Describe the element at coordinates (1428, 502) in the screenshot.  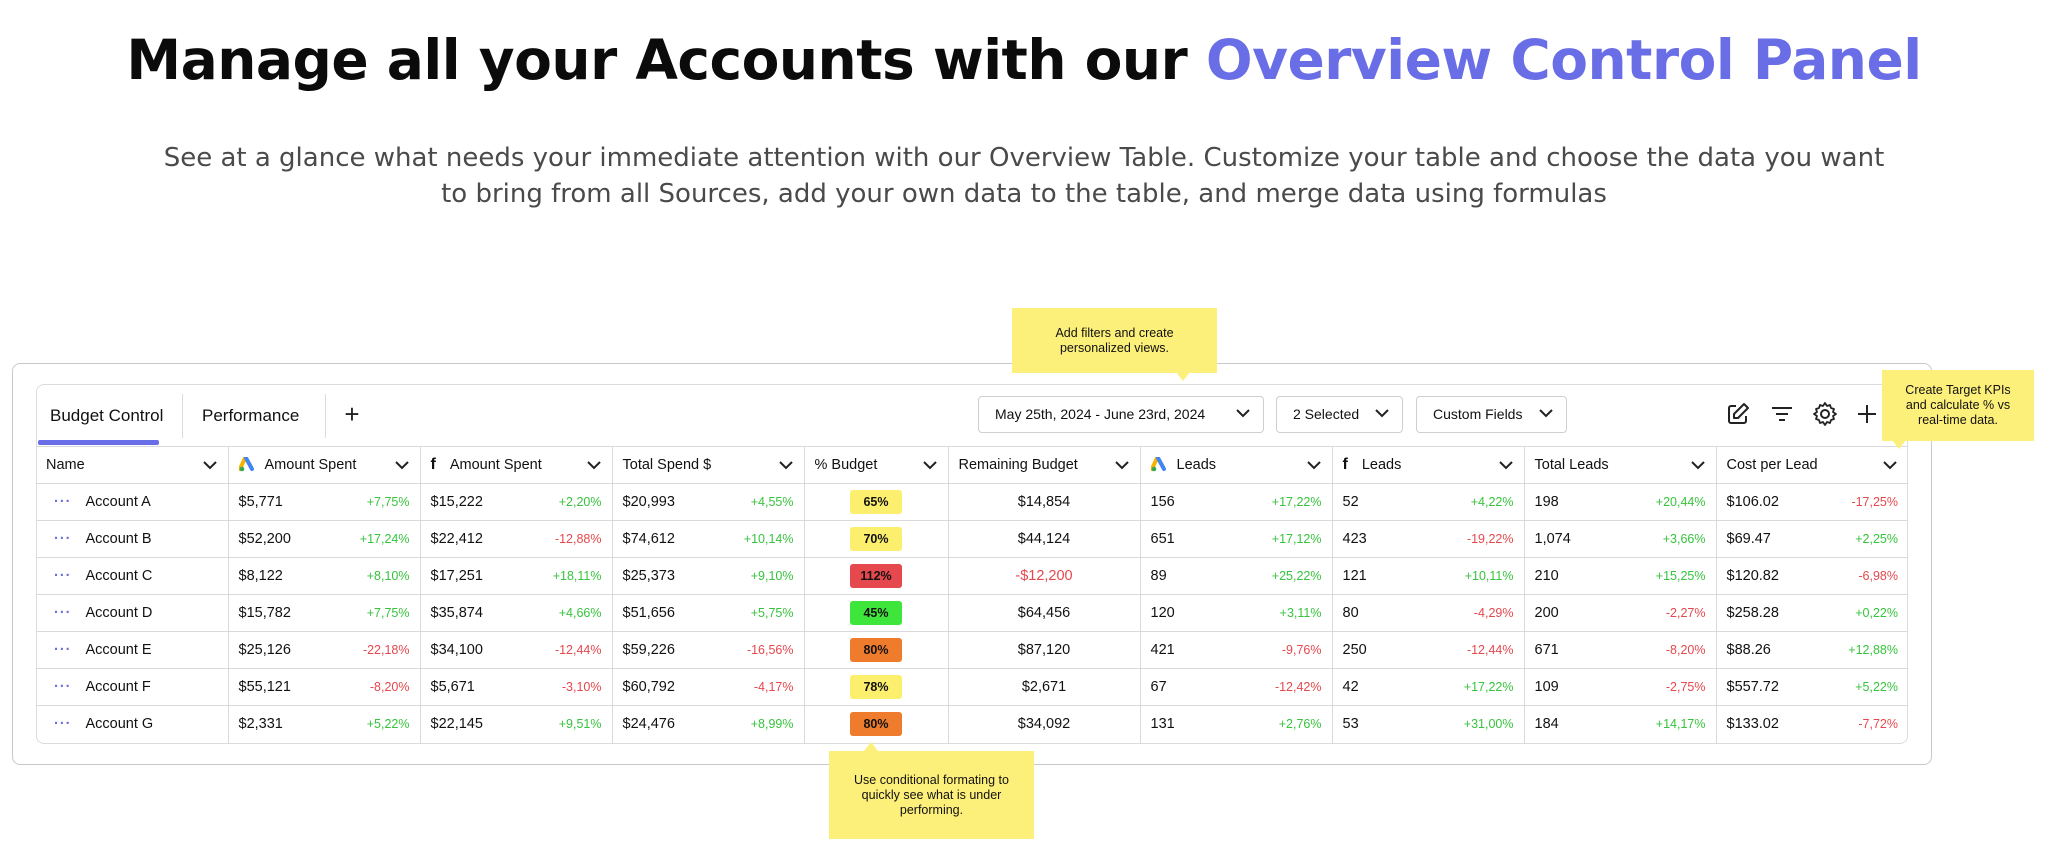
I see `facebook-leads-cell: 52 +4,22%` at that location.